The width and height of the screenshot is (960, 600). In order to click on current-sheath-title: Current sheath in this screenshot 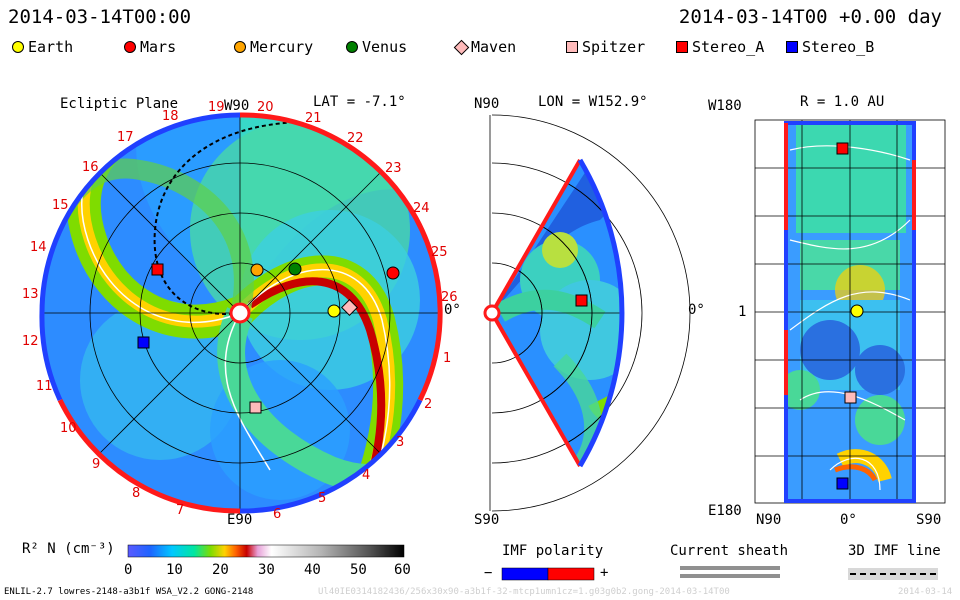, I will do `click(729, 551)`.